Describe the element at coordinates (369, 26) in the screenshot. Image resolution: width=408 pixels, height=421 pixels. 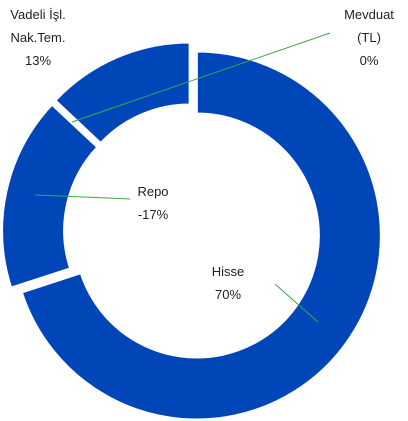
I see `category-label: Mevduat (TL)` at that location.